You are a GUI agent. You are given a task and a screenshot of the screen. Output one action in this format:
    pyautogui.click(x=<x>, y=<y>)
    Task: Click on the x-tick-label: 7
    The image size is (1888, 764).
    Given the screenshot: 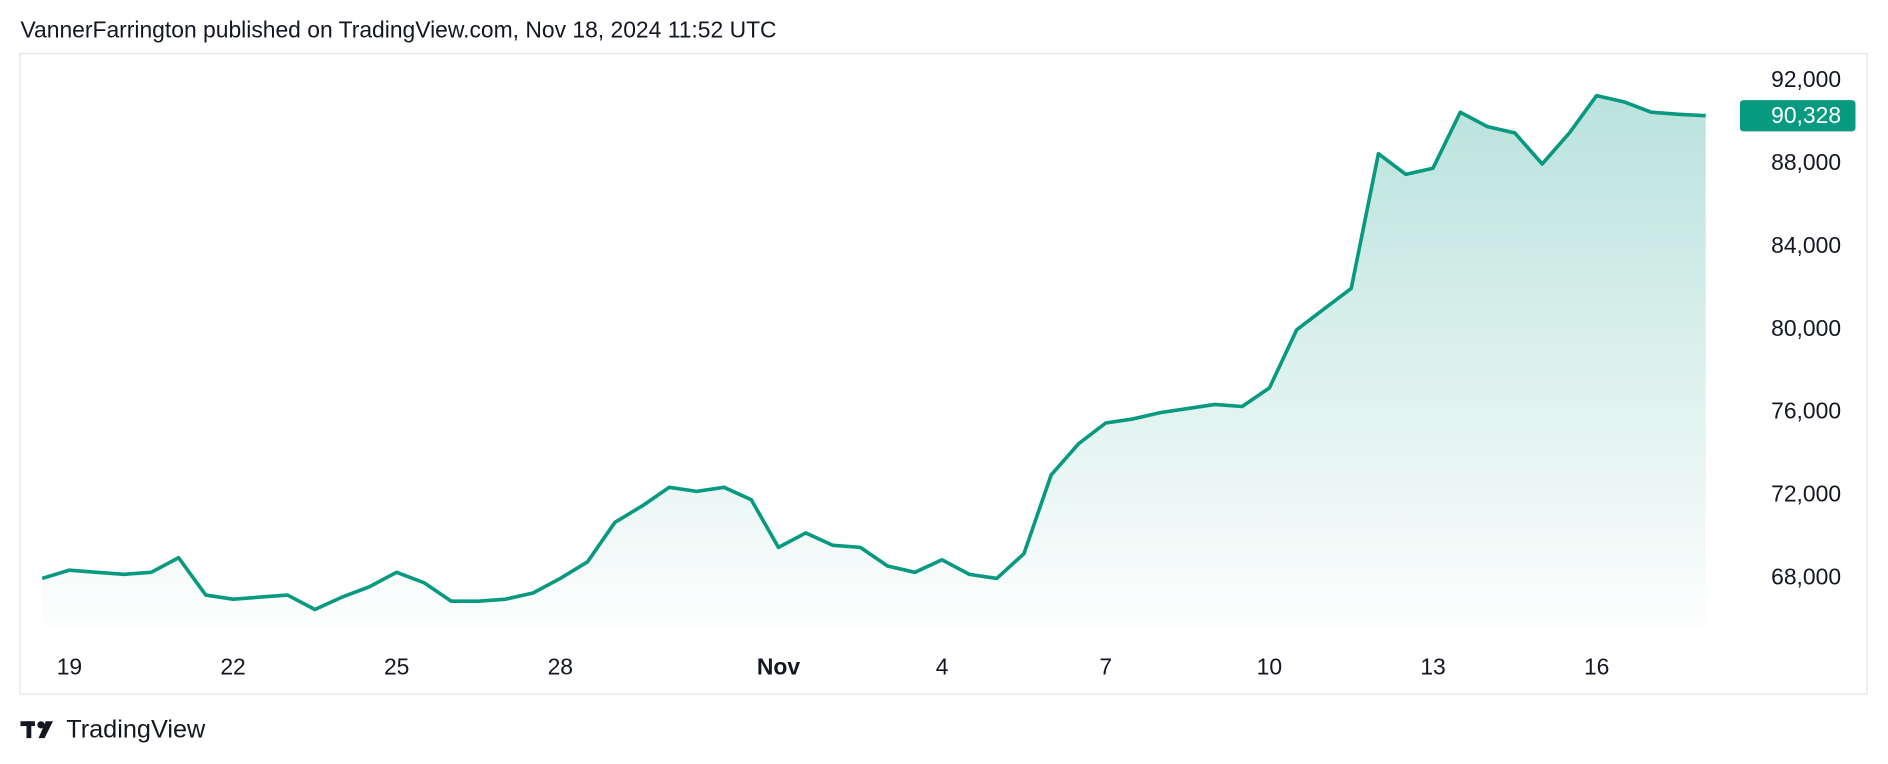 What is the action you would take?
    pyautogui.click(x=1105, y=666)
    